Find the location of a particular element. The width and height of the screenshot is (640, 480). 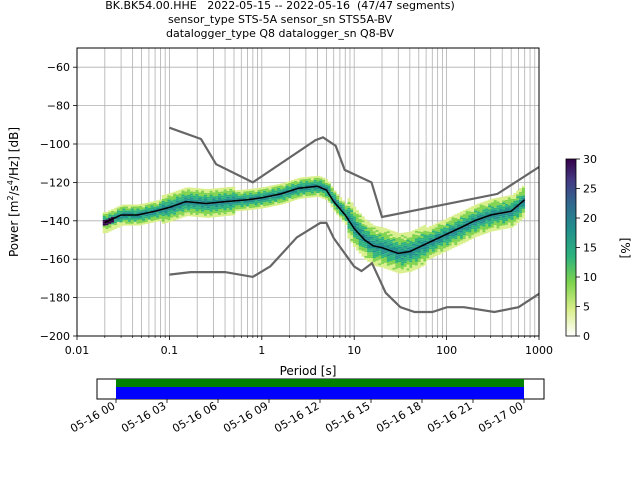

availability-bar-blue is located at coordinates (320, 393).